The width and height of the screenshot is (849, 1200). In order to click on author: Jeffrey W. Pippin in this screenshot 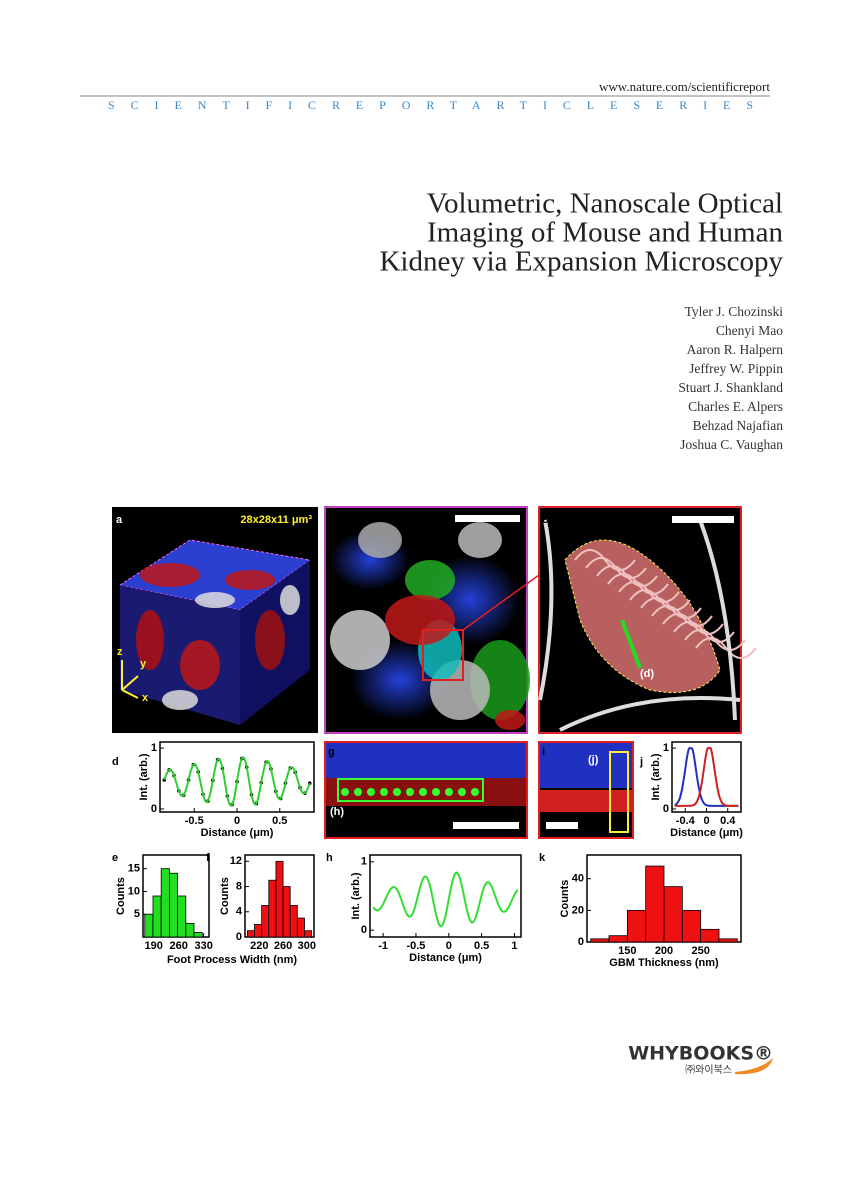, I will do `click(736, 368)`.